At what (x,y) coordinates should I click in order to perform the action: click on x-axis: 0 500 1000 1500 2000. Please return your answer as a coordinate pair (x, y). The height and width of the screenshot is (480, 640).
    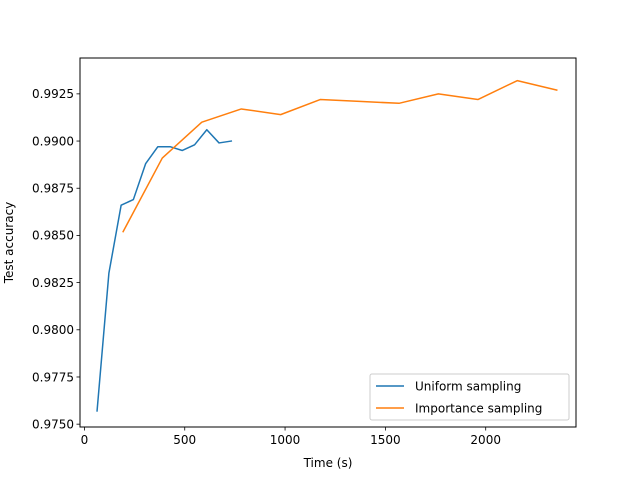
    Looking at the image, I should click on (291, 437).